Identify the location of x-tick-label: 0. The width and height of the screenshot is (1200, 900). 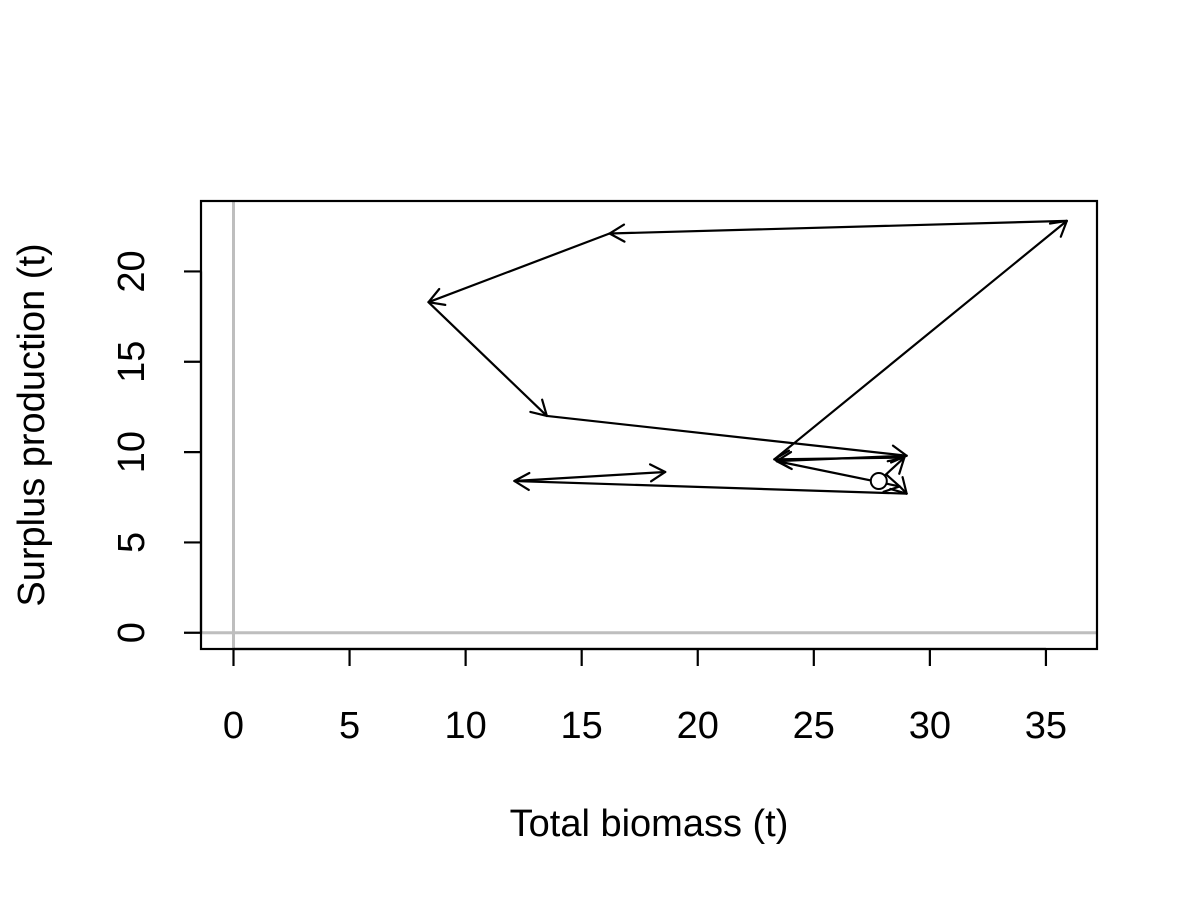
(233, 726).